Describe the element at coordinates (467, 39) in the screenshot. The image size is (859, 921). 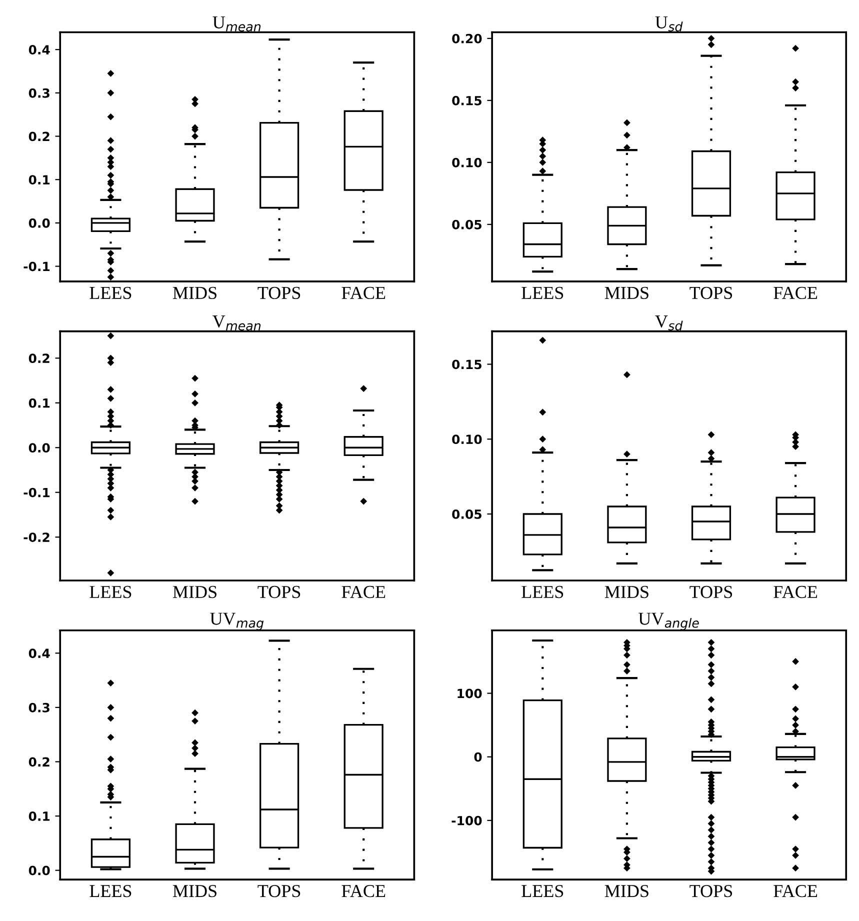
I see `y-tick-label: 0.20` at that location.